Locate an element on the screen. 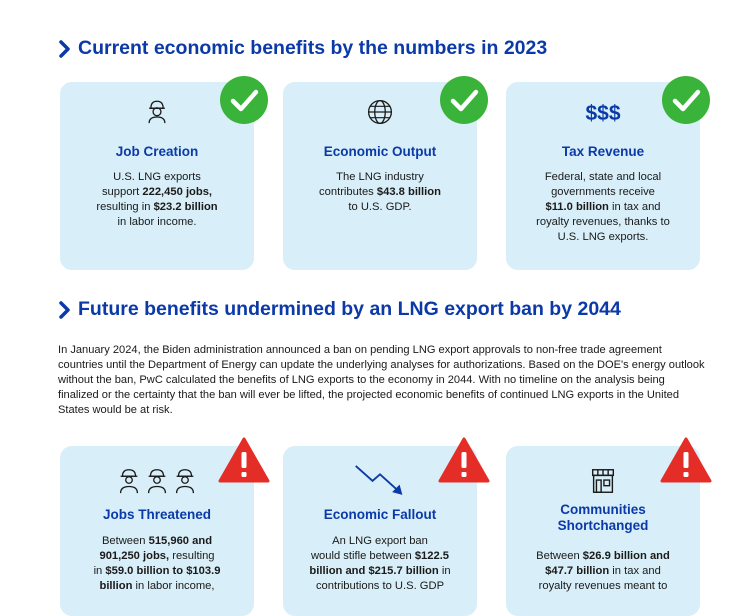  card-title: Economic Output is located at coordinates (380, 151).